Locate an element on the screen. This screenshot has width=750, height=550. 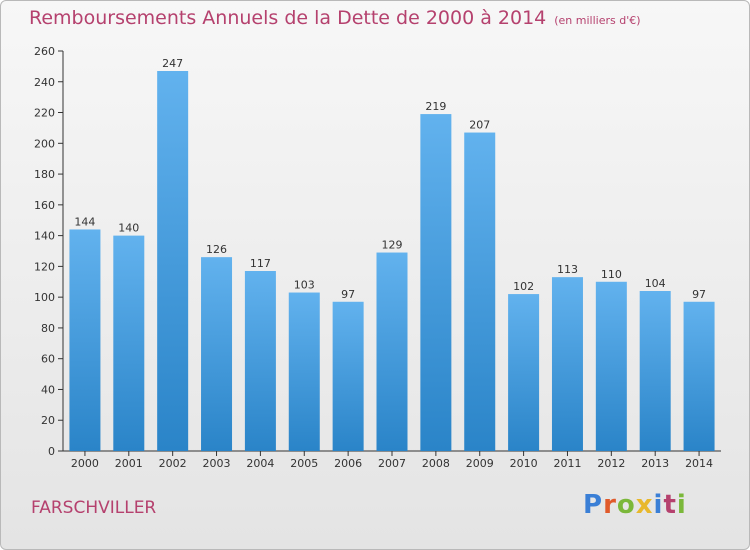
bar-2013 is located at coordinates (655, 371).